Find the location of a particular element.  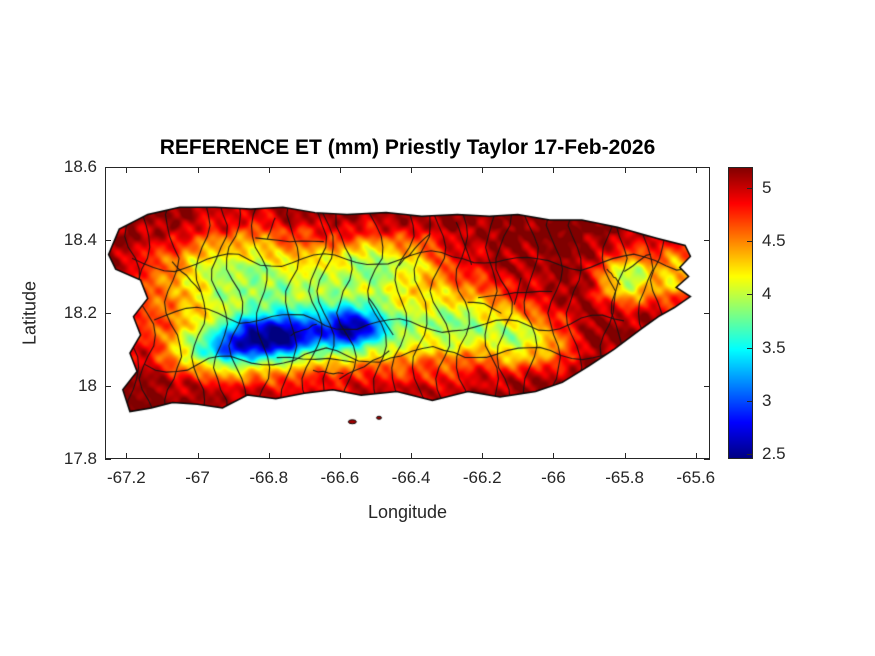

colorbar-canvas is located at coordinates (740, 313).